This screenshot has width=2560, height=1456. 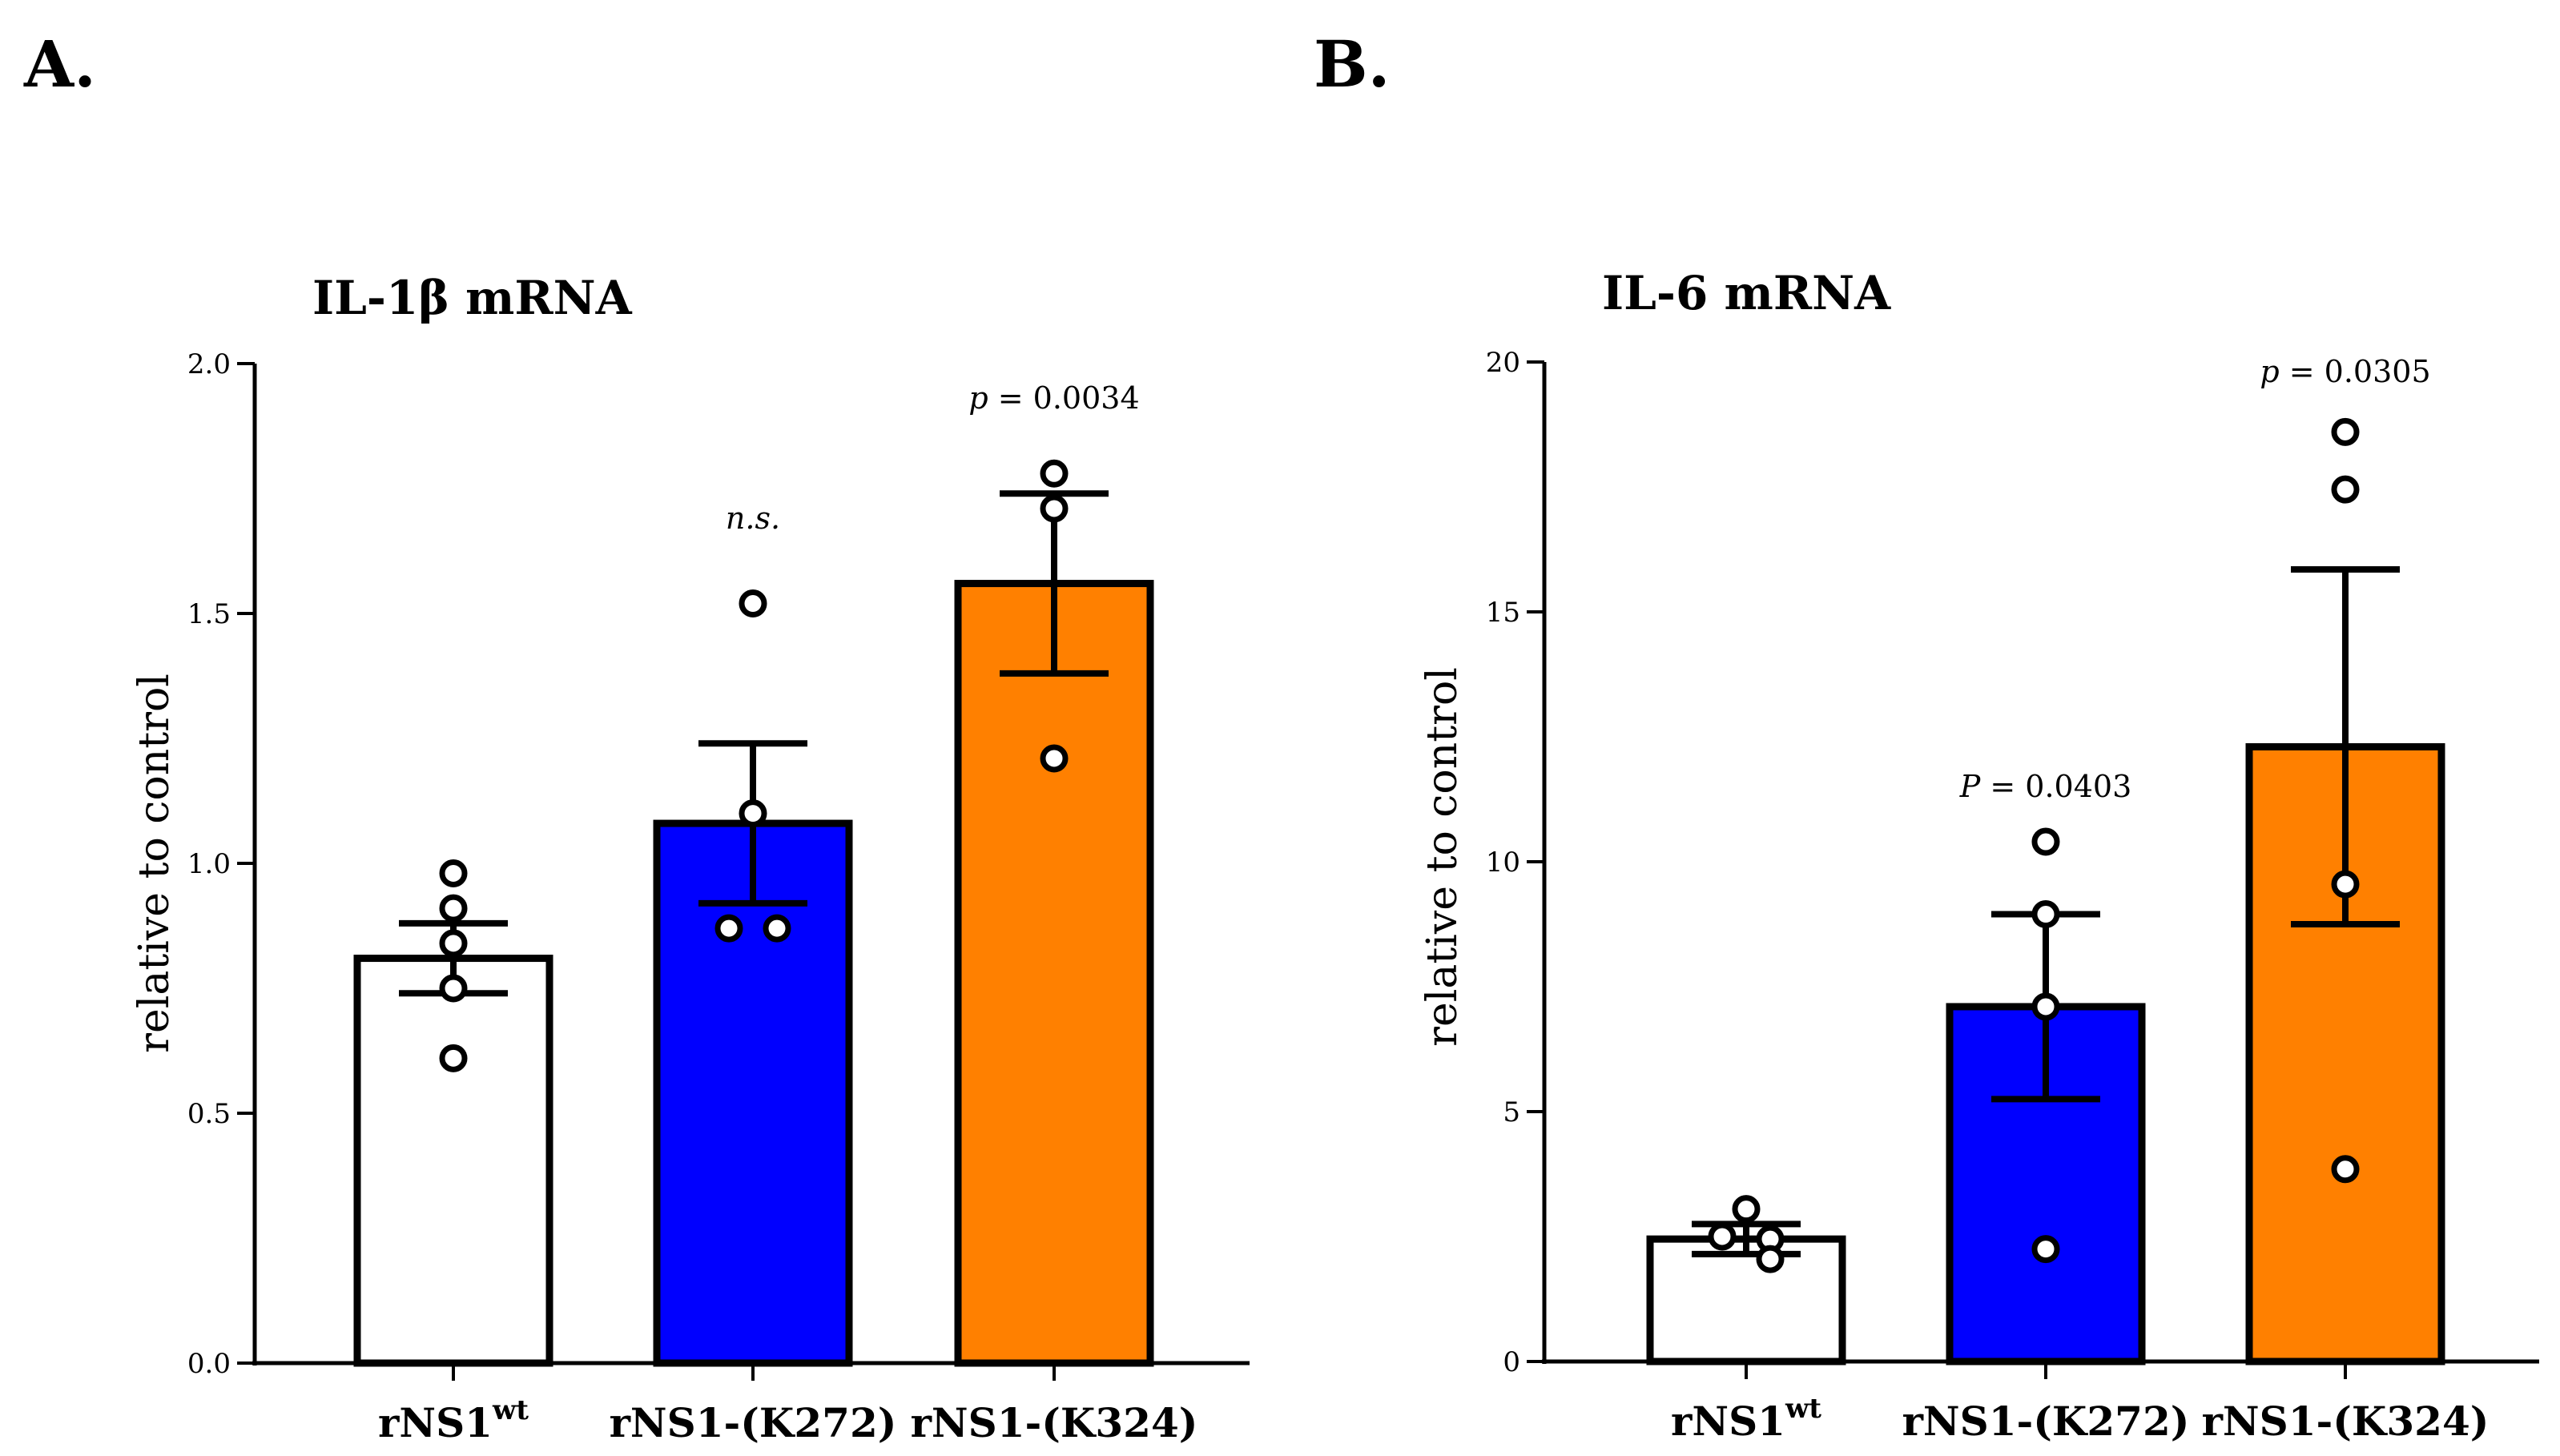 I want to click on panel-b-y-tick-label: 0, so click(x=1511, y=1362).